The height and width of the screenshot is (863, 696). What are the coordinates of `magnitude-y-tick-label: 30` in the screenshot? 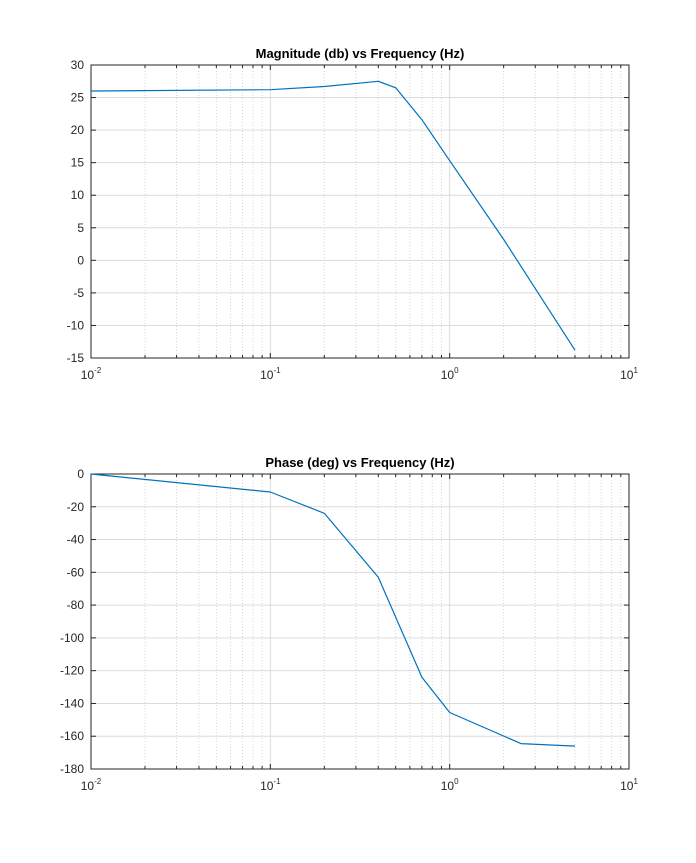 It's located at (78, 65).